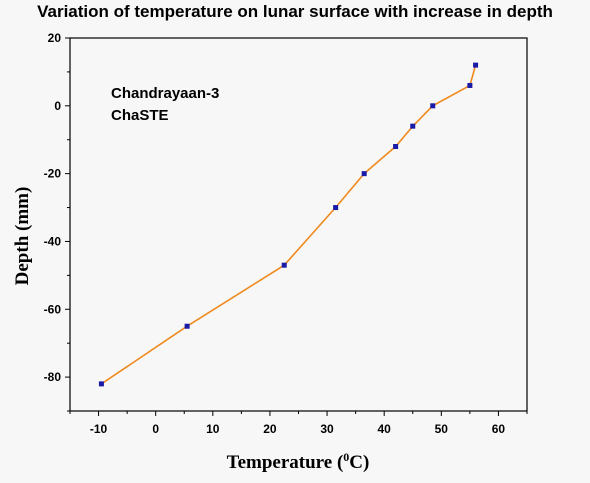 This screenshot has width=590, height=483. What do you see at coordinates (270, 429) in the screenshot?
I see `x-tick-label: 20` at bounding box center [270, 429].